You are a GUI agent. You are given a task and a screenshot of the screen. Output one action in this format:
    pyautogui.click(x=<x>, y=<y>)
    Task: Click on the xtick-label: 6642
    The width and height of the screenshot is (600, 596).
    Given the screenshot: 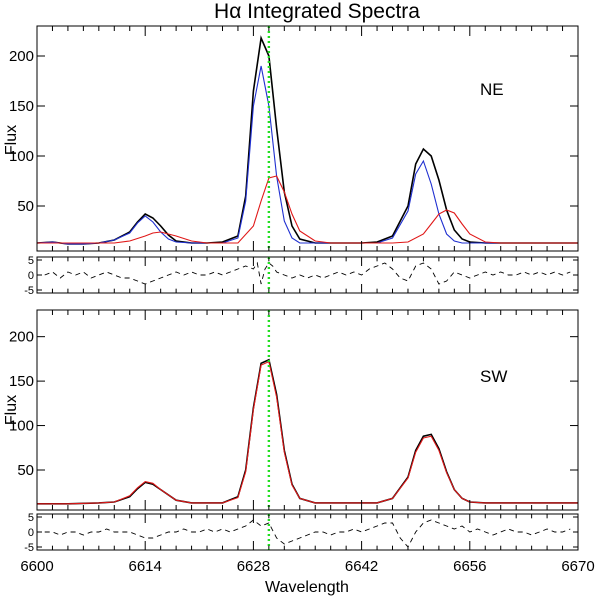 What is the action you would take?
    pyautogui.click(x=361, y=566)
    